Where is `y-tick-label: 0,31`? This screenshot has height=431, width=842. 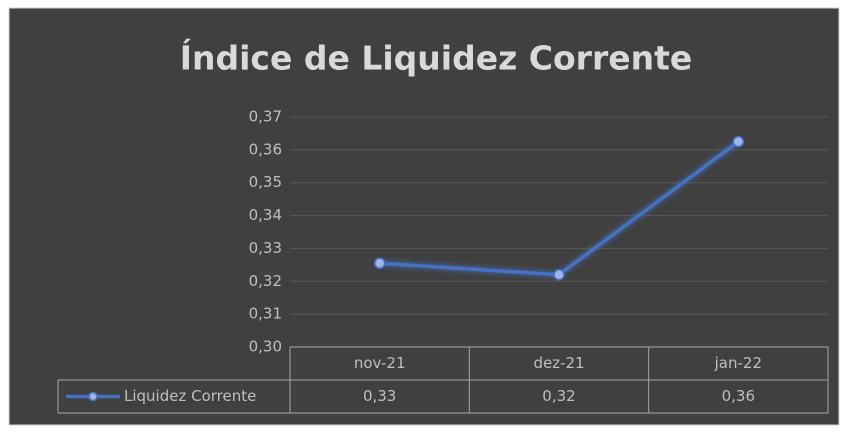 y-tick-label: 0,31 is located at coordinates (265, 314).